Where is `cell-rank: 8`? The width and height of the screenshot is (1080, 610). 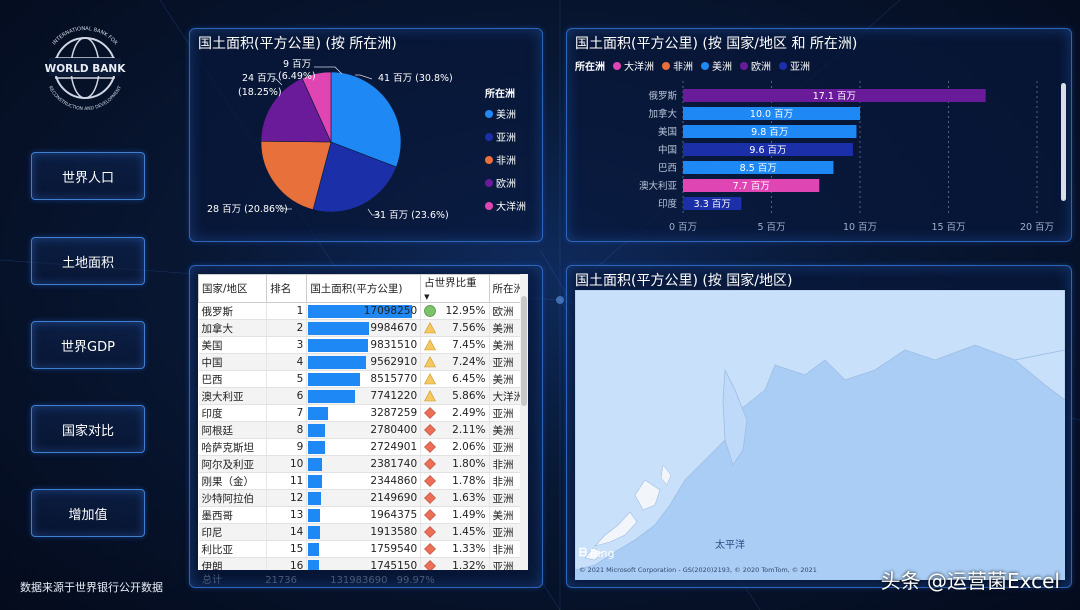 cell-rank: 8 is located at coordinates (287, 430).